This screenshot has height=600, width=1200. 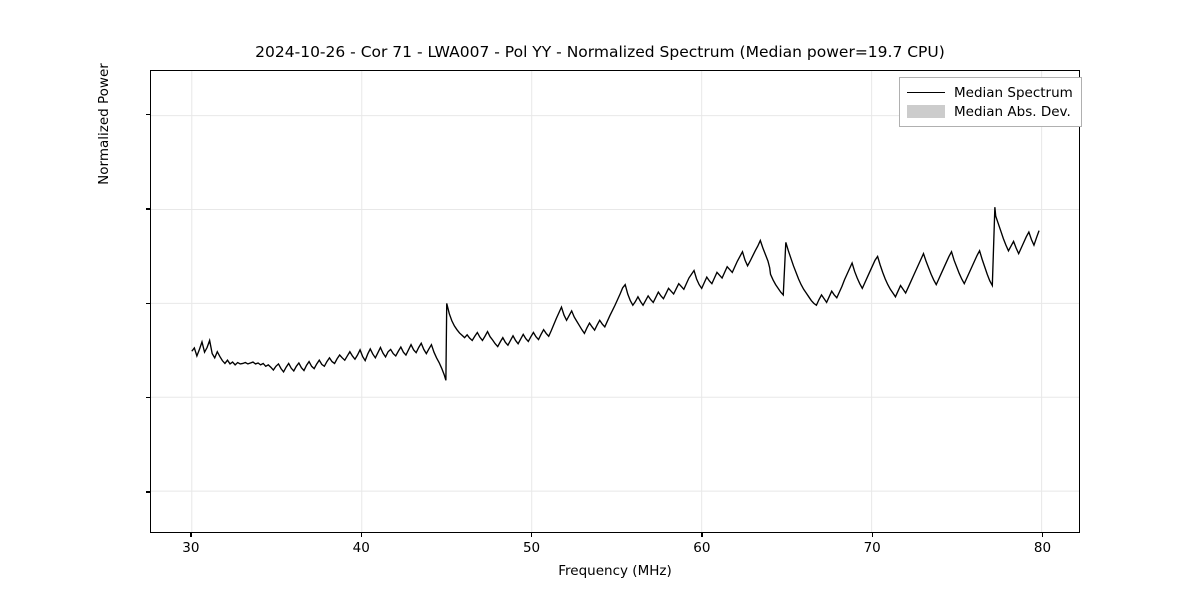 What do you see at coordinates (926, 92) in the screenshot?
I see `line-swatch-icon` at bounding box center [926, 92].